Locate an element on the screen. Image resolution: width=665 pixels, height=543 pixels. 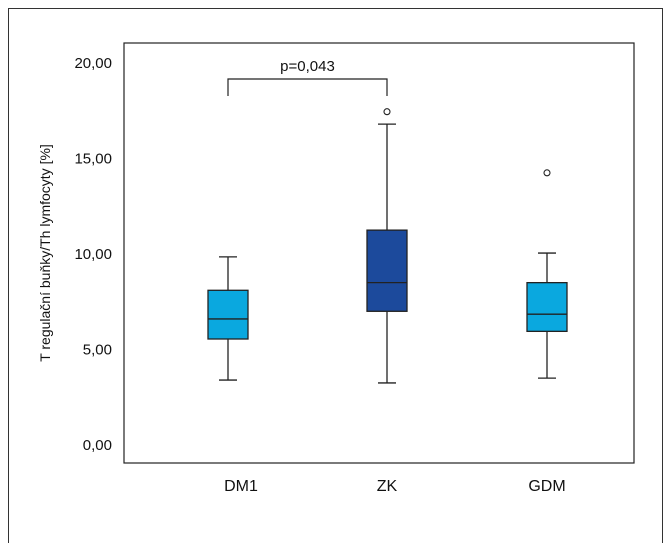
y-axis-ticks: 0,00 5,00 10,00 15,00 20,00 is located at coordinates (93, 254).